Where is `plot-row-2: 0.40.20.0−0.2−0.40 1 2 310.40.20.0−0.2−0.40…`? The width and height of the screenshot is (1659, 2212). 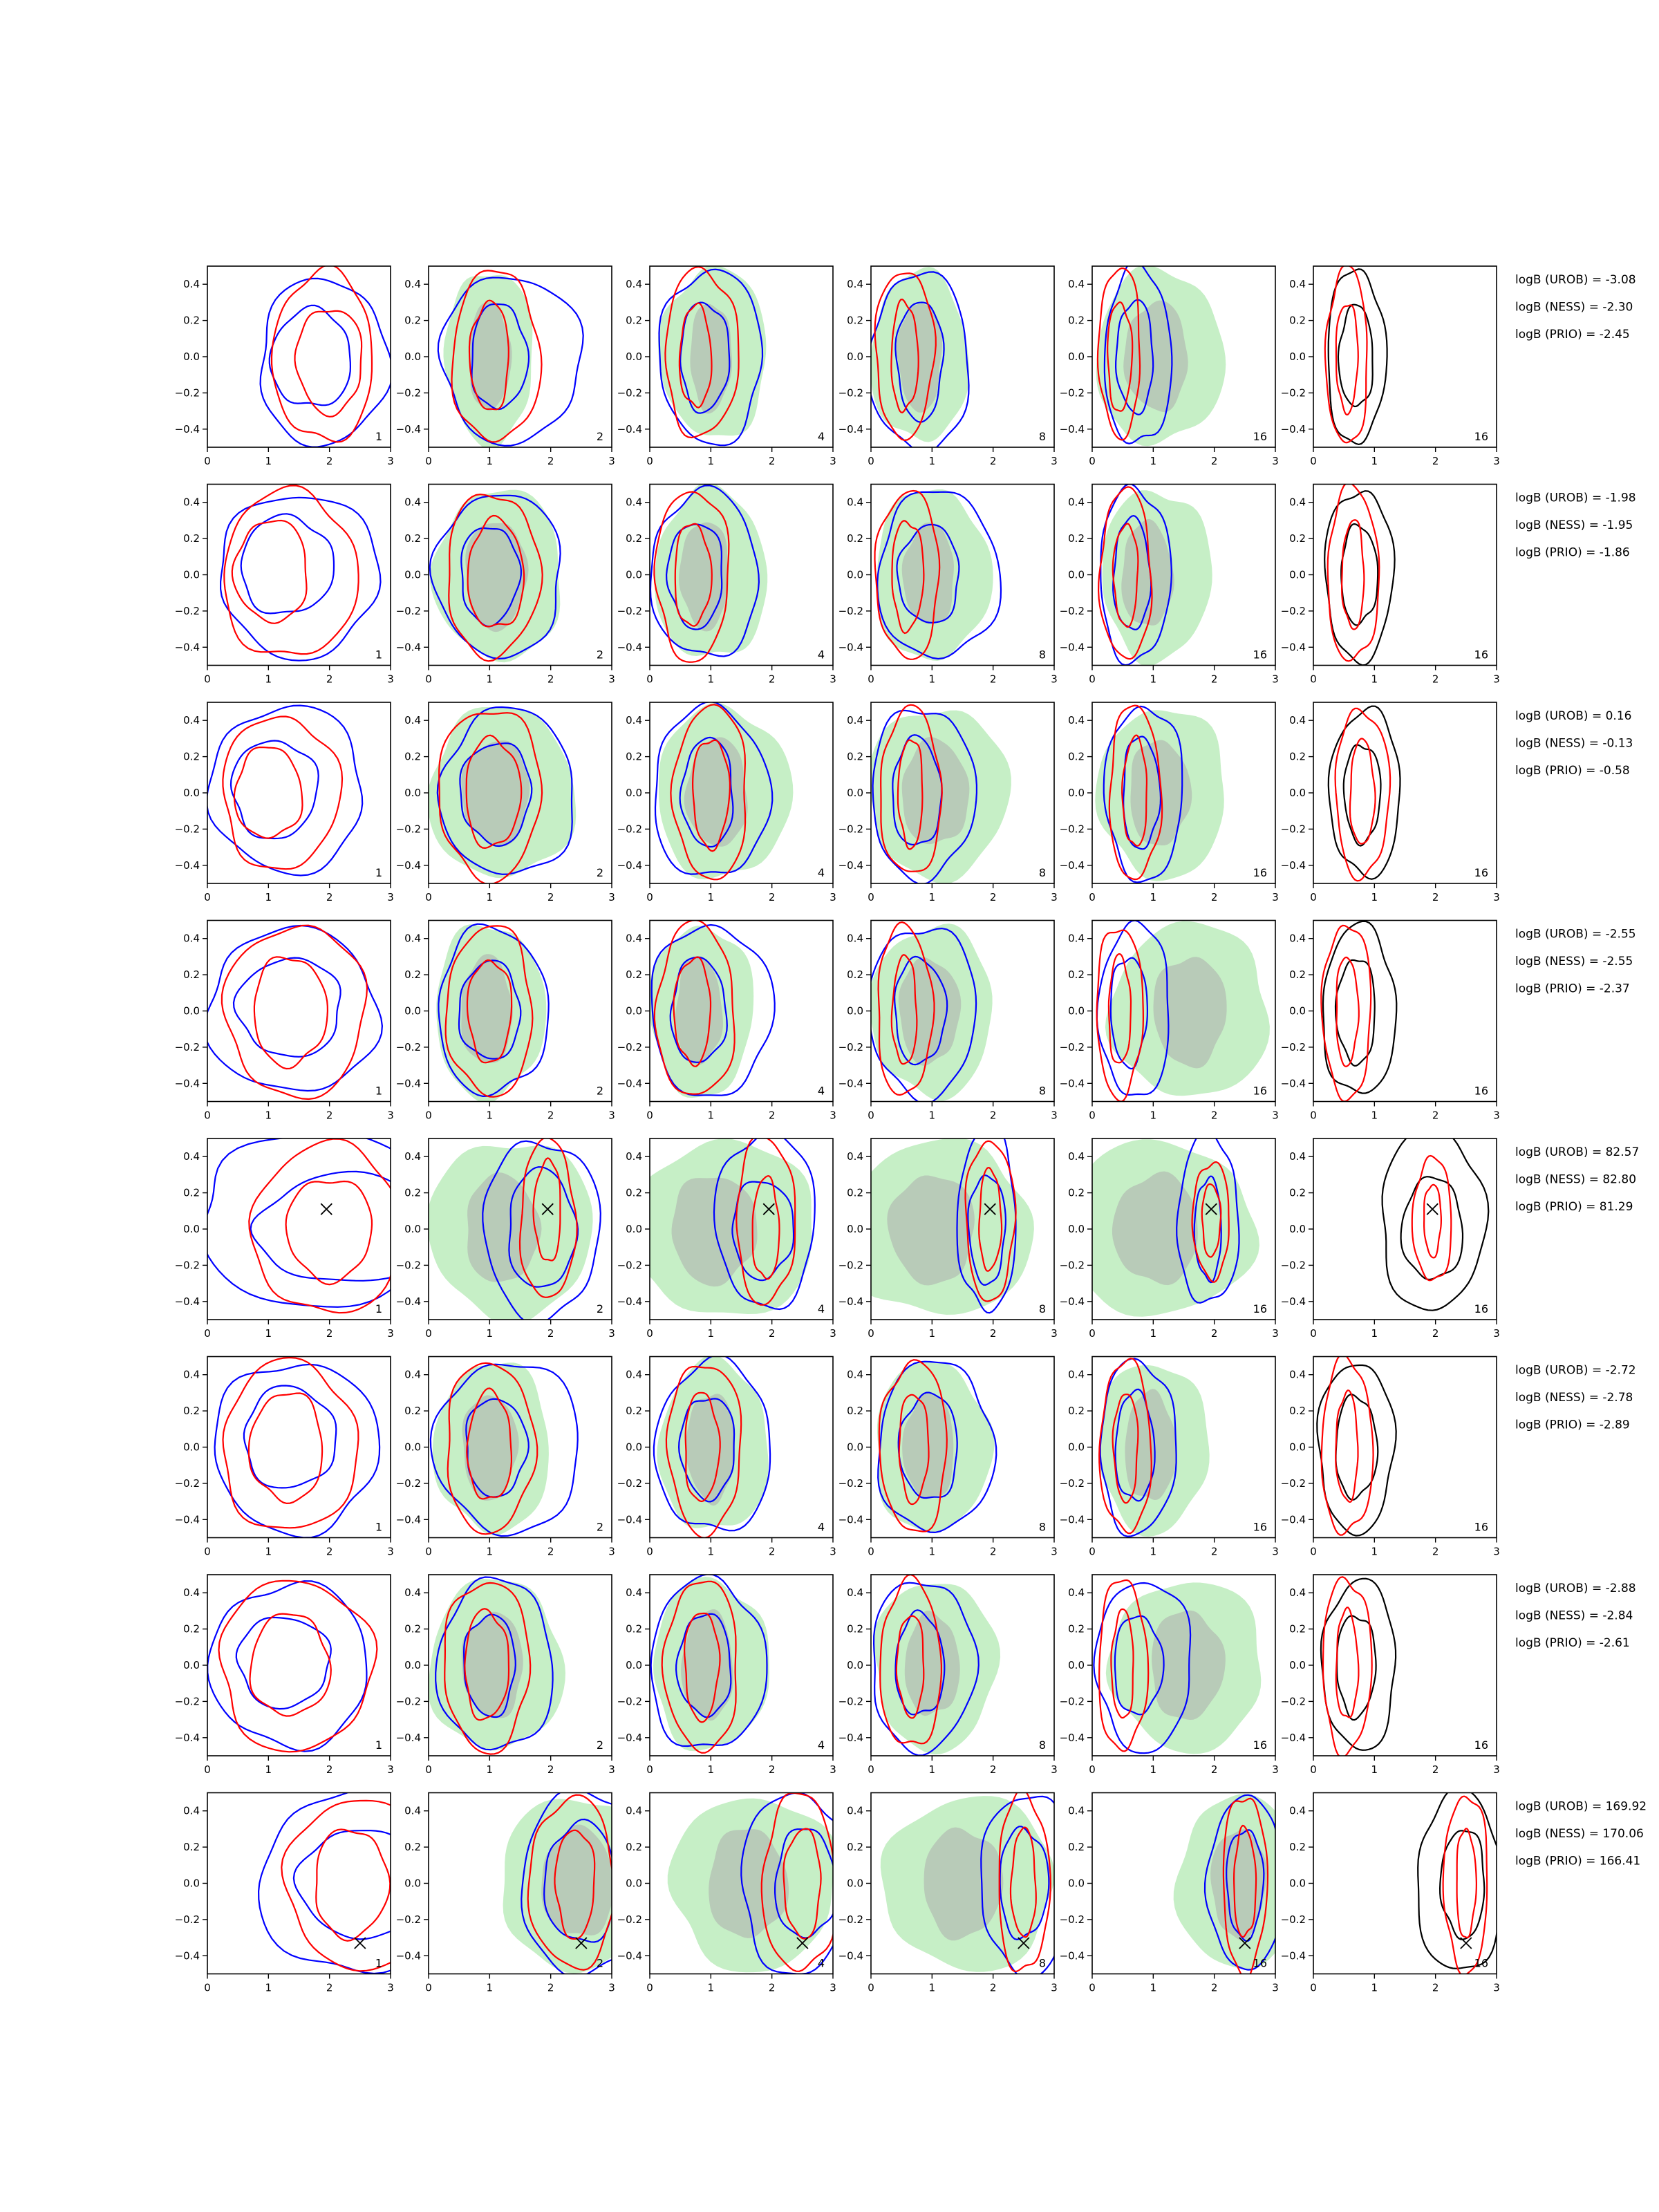
plot-row-2: 0.40.20.0−0.2−0.40 1 2 310.40.20.0−0.2−0.40… is located at coordinates (906, 584).